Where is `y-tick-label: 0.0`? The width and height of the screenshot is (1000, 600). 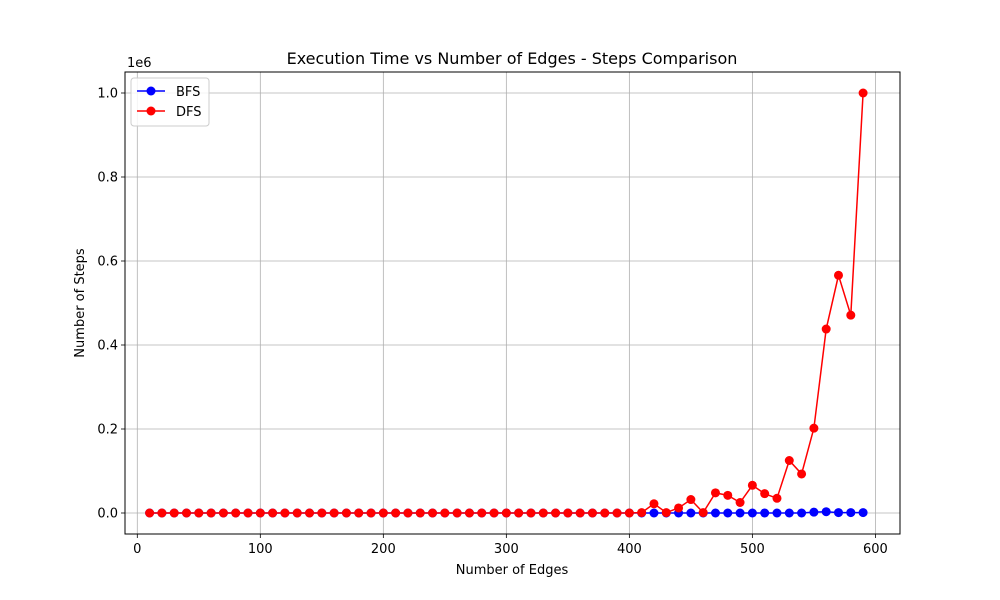
y-tick-label: 0.0 is located at coordinates (107, 514).